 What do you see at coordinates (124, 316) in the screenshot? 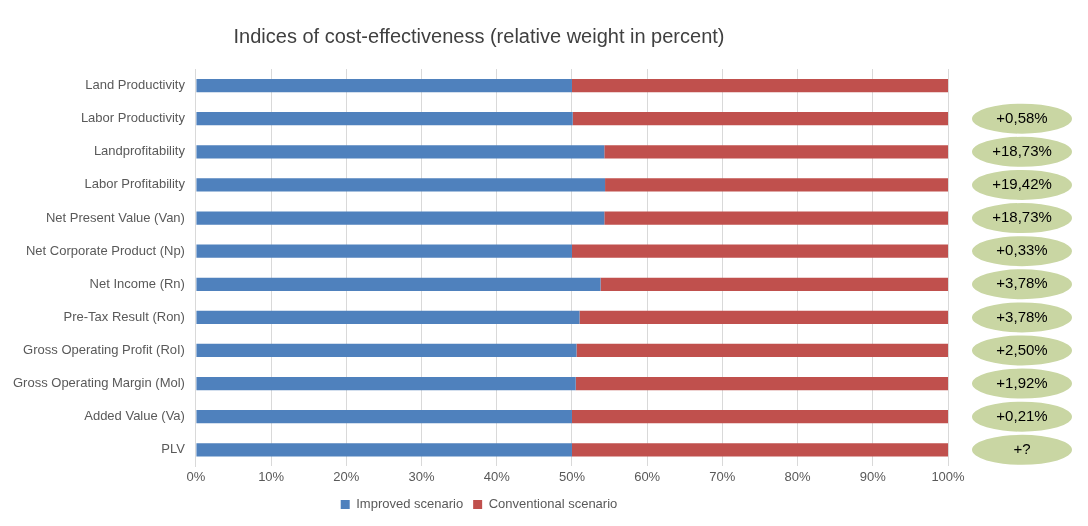
I see `y-tick-label: Pre-Tax Result (Ron)` at bounding box center [124, 316].